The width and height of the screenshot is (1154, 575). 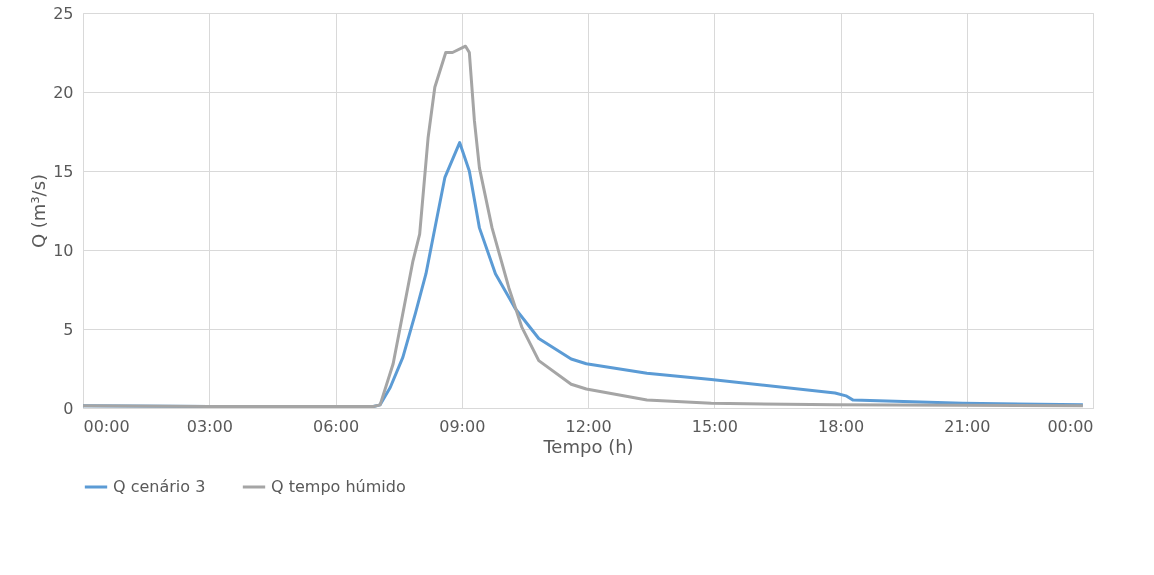 I want to click on legend-label: Q cenário 3, so click(x=159, y=486).